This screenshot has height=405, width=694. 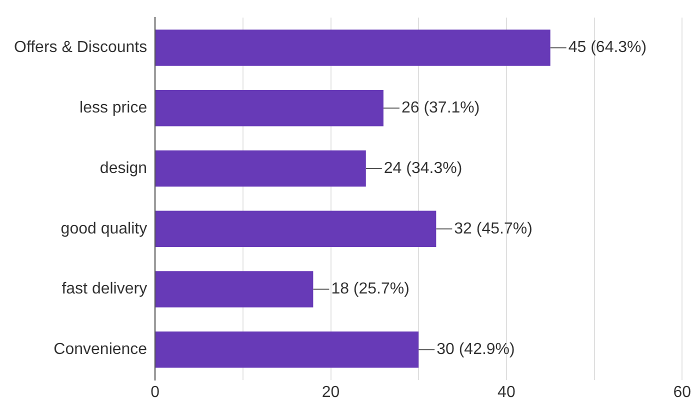 What do you see at coordinates (493, 229) in the screenshot?
I see `data-label: 32 (45.7%)` at bounding box center [493, 229].